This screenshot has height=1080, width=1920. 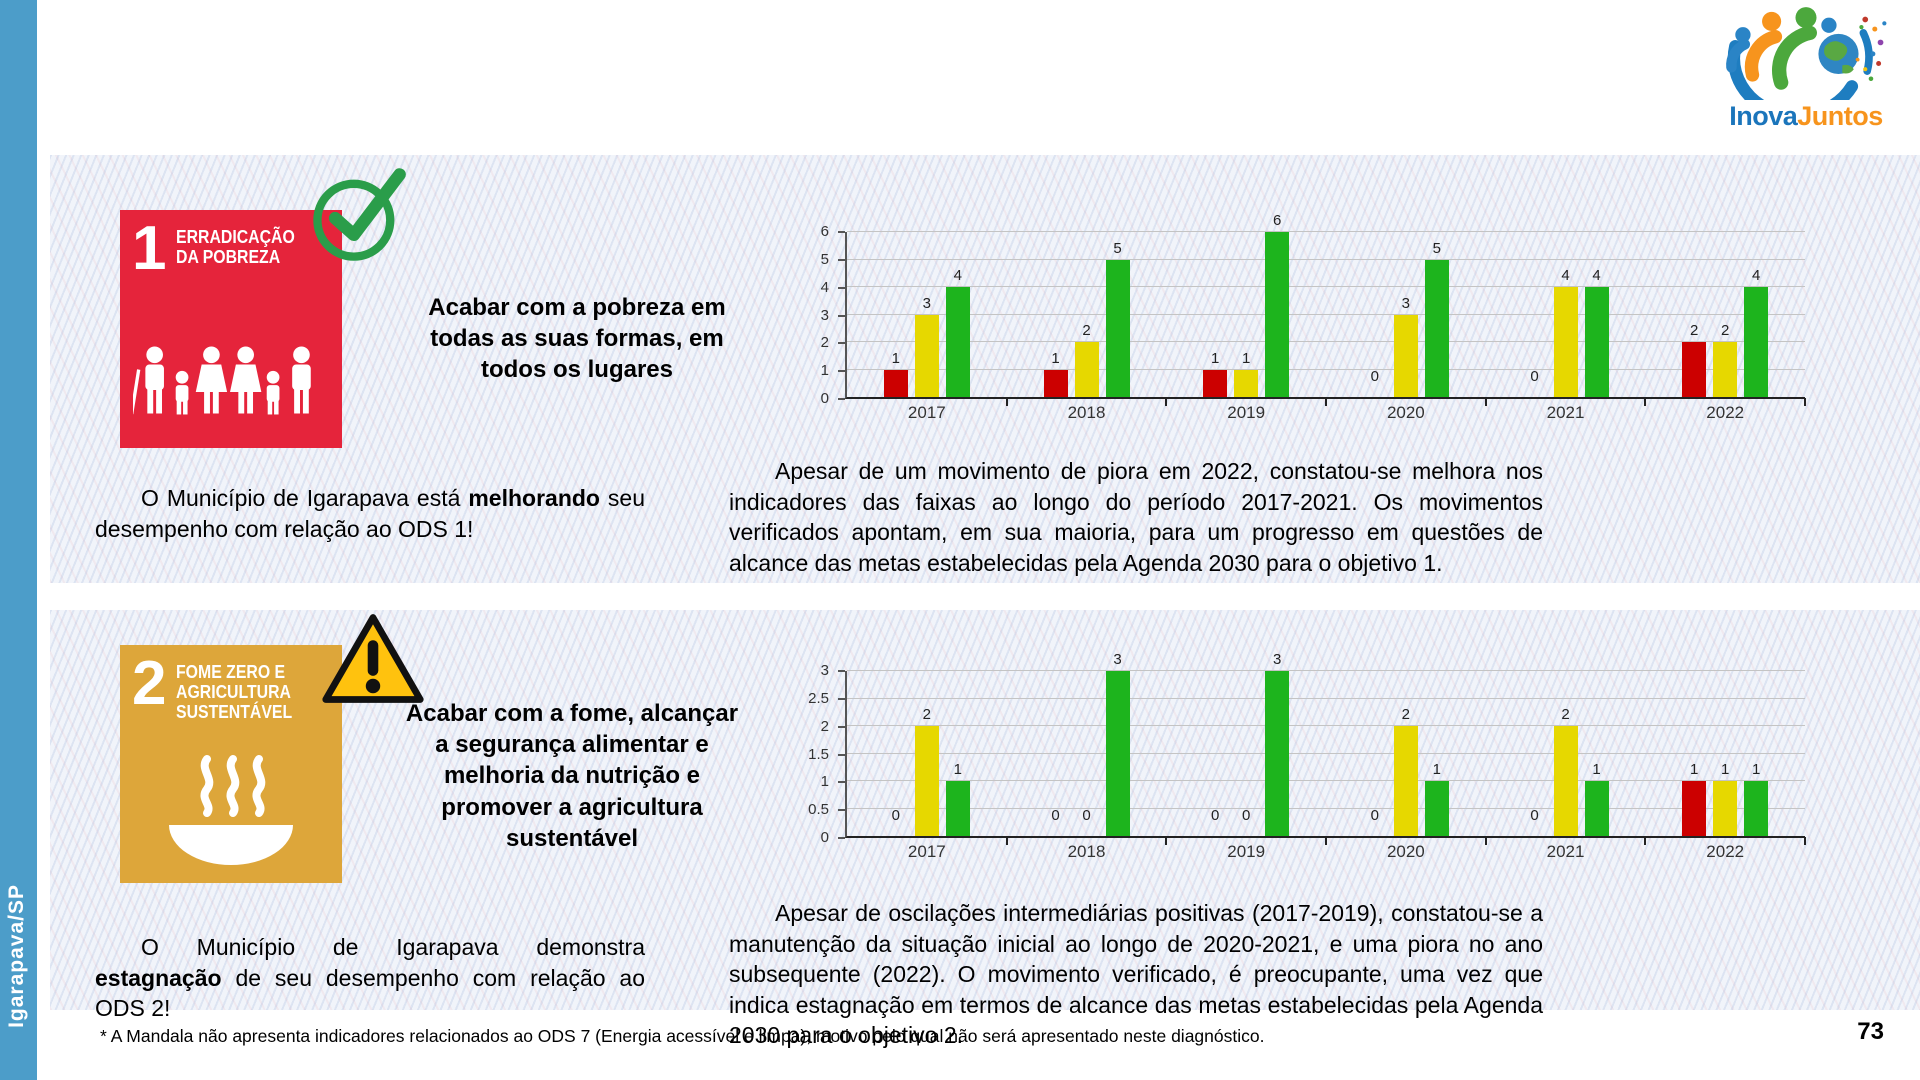 I want to click on ods2-status-pre: O Município de Igarapava demonstra, so click(x=393, y=947).